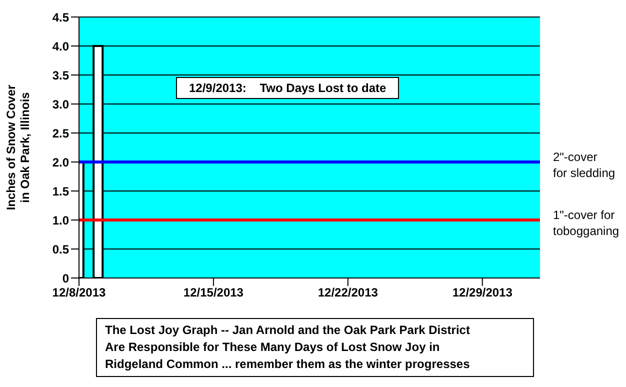 This screenshot has height=387, width=626. I want to click on annotation: 12/9/2013: Two Days Lost to date, so click(288, 88).